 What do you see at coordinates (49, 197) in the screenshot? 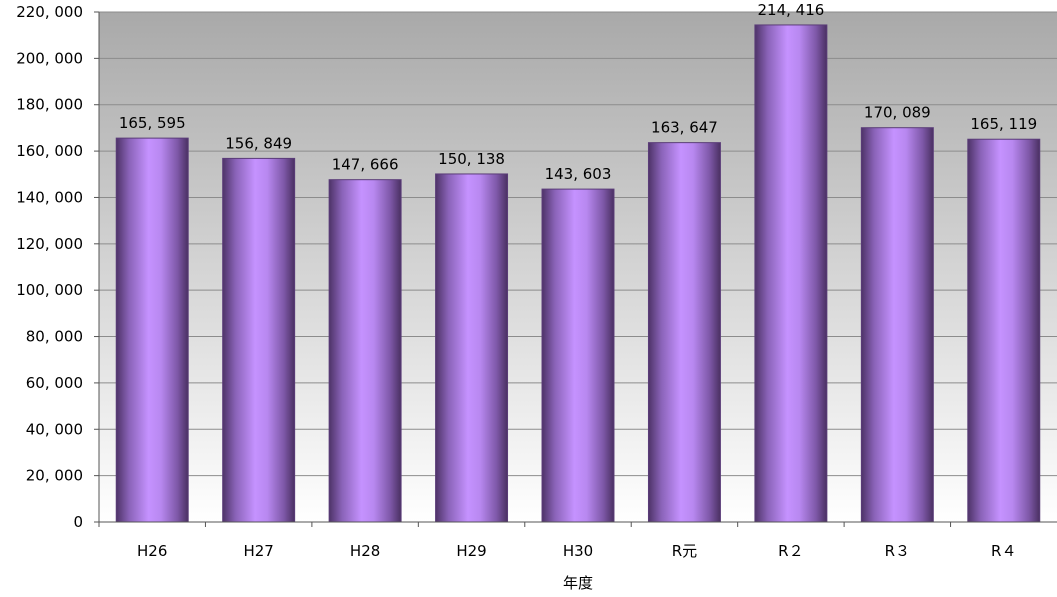
I see `y-tick-label: 140, 000` at bounding box center [49, 197].